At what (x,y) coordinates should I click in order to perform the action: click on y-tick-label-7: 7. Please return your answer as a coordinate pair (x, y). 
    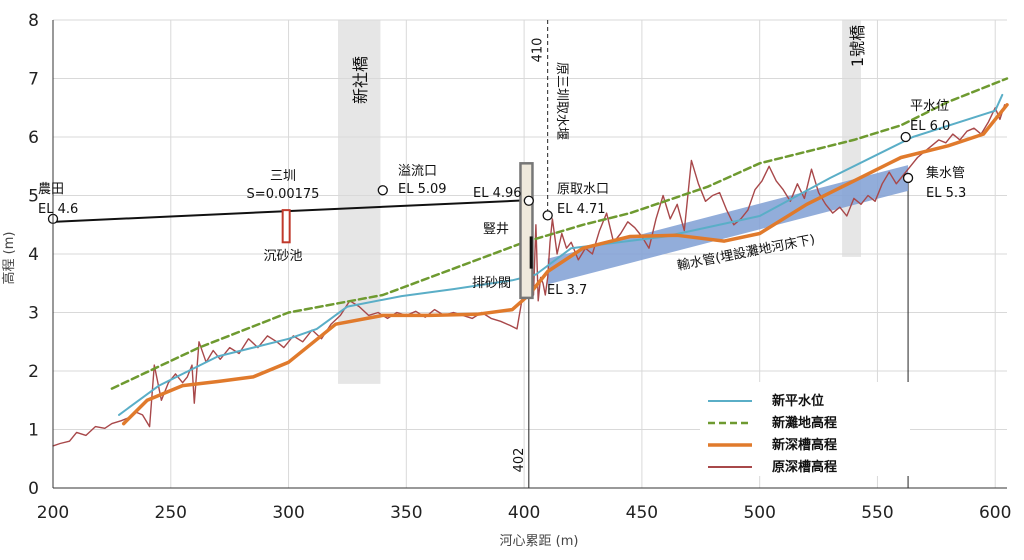
    Looking at the image, I should click on (33, 80).